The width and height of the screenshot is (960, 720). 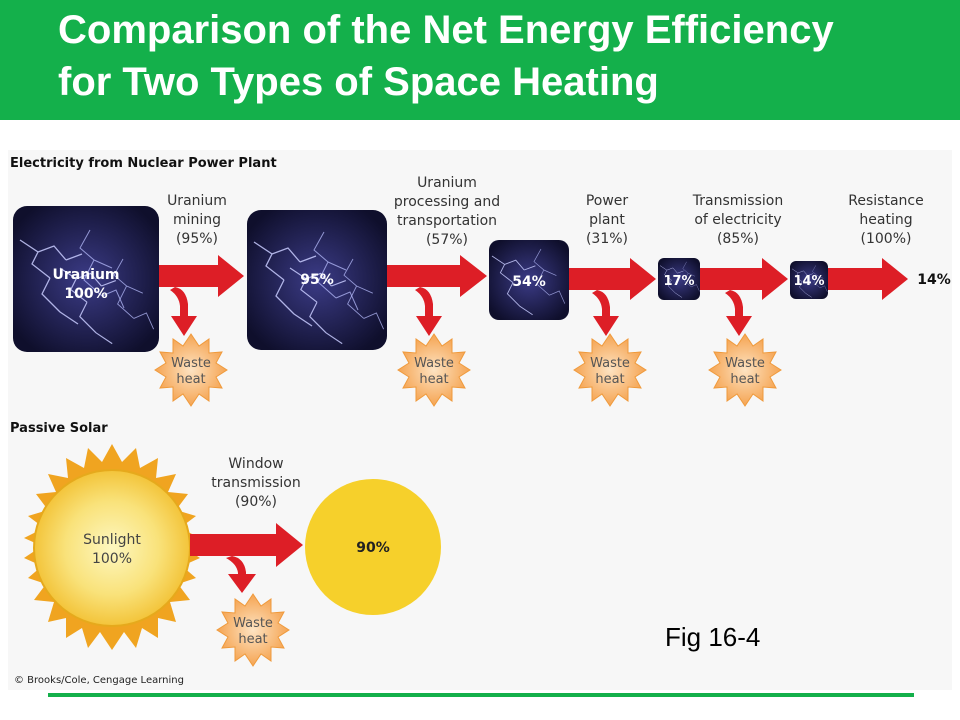 I want to click on step-label-line: Window, so click(x=255, y=464).